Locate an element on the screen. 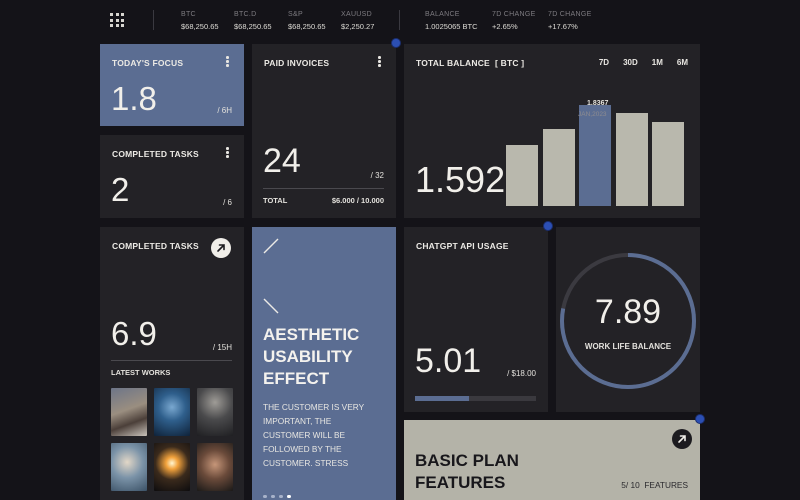 The width and height of the screenshot is (800, 500). usage-progress-track is located at coordinates (475, 398).